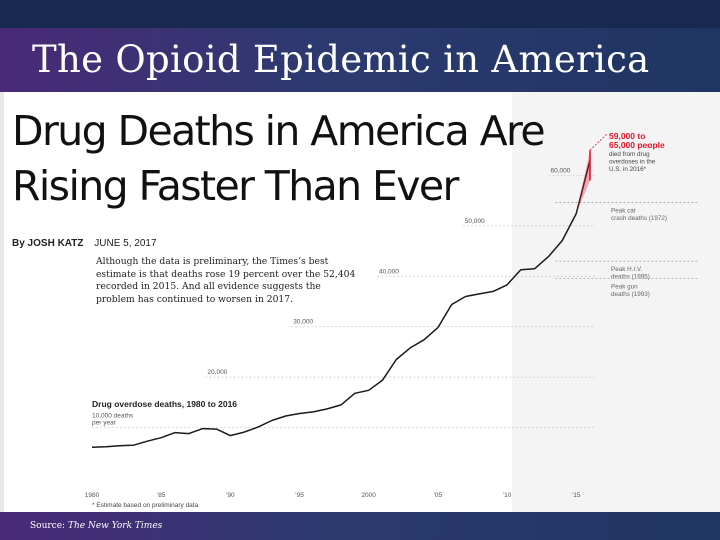 The width and height of the screenshot is (720, 540). Describe the element at coordinates (217, 372) in the screenshot. I see `y-tick-label: 20,000` at that location.